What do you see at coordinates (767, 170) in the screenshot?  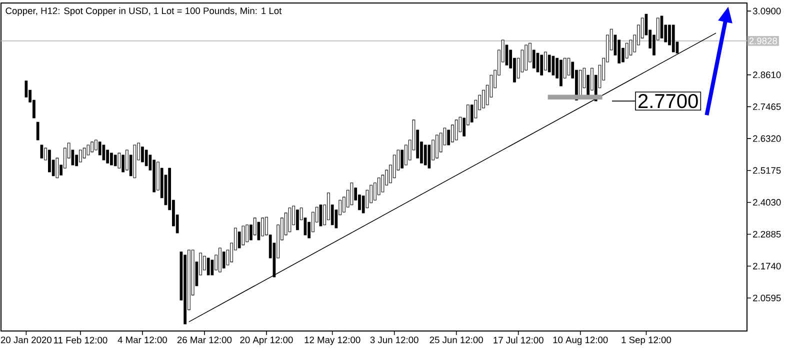 I see `y-tick-label: 2.5175` at bounding box center [767, 170].